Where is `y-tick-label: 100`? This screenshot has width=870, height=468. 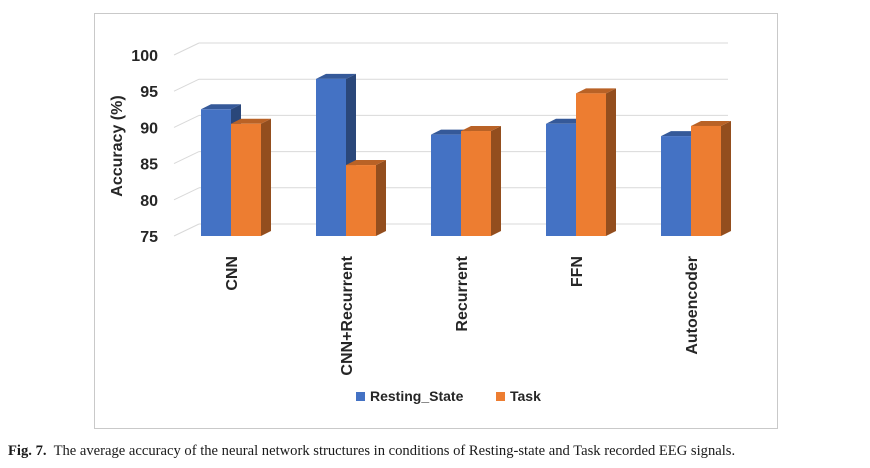
y-tick-label: 100 is located at coordinates (144, 56).